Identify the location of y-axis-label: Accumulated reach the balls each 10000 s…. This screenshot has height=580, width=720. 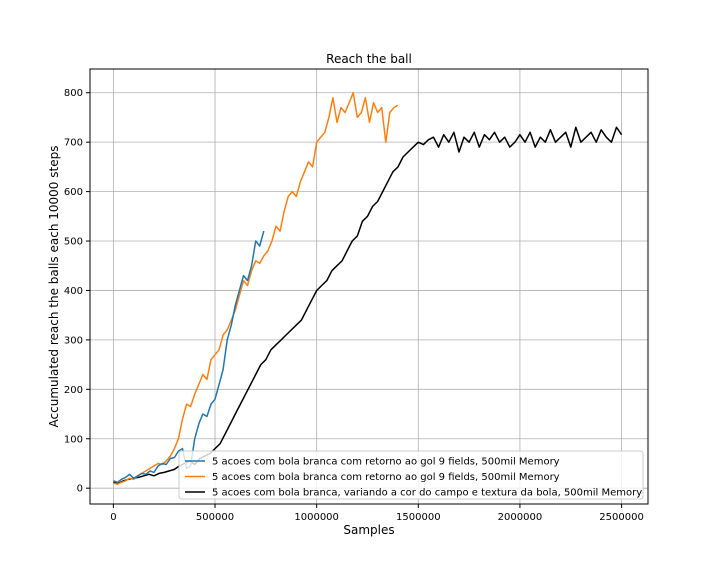
(54, 287).